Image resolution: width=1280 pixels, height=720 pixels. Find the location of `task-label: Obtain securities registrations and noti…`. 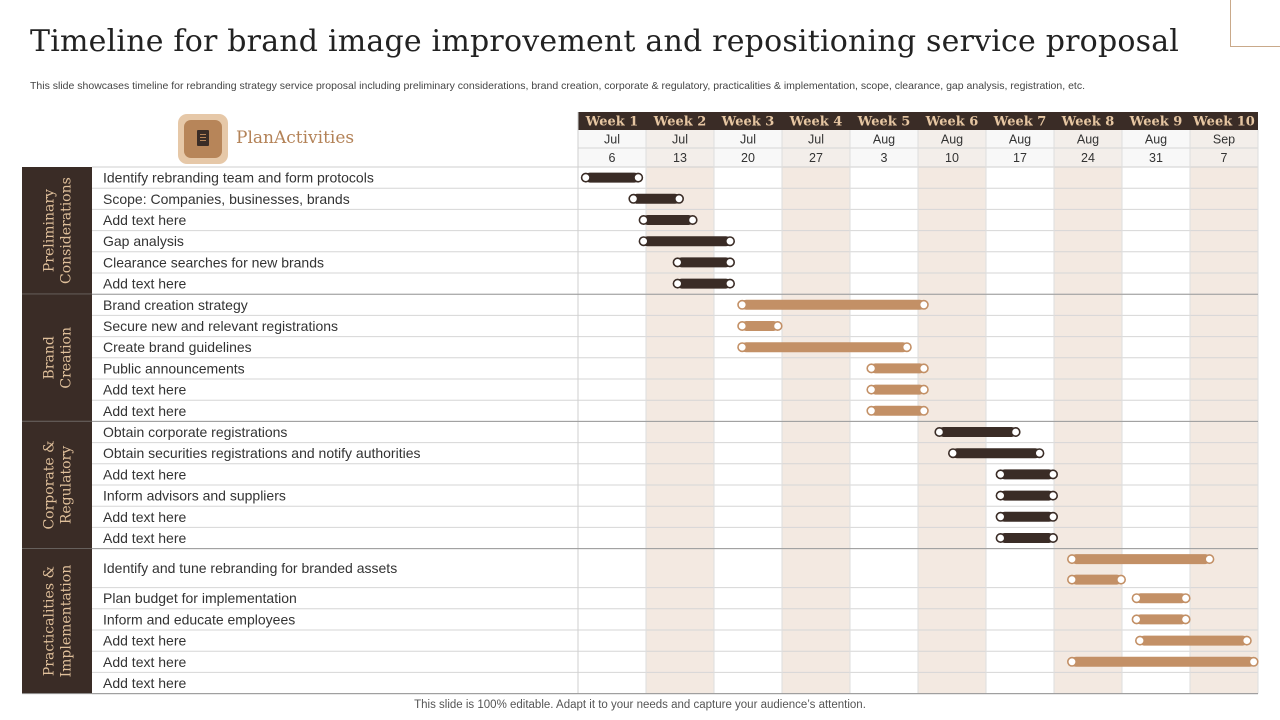

task-label: Obtain securities registrations and noti… is located at coordinates (262, 453).